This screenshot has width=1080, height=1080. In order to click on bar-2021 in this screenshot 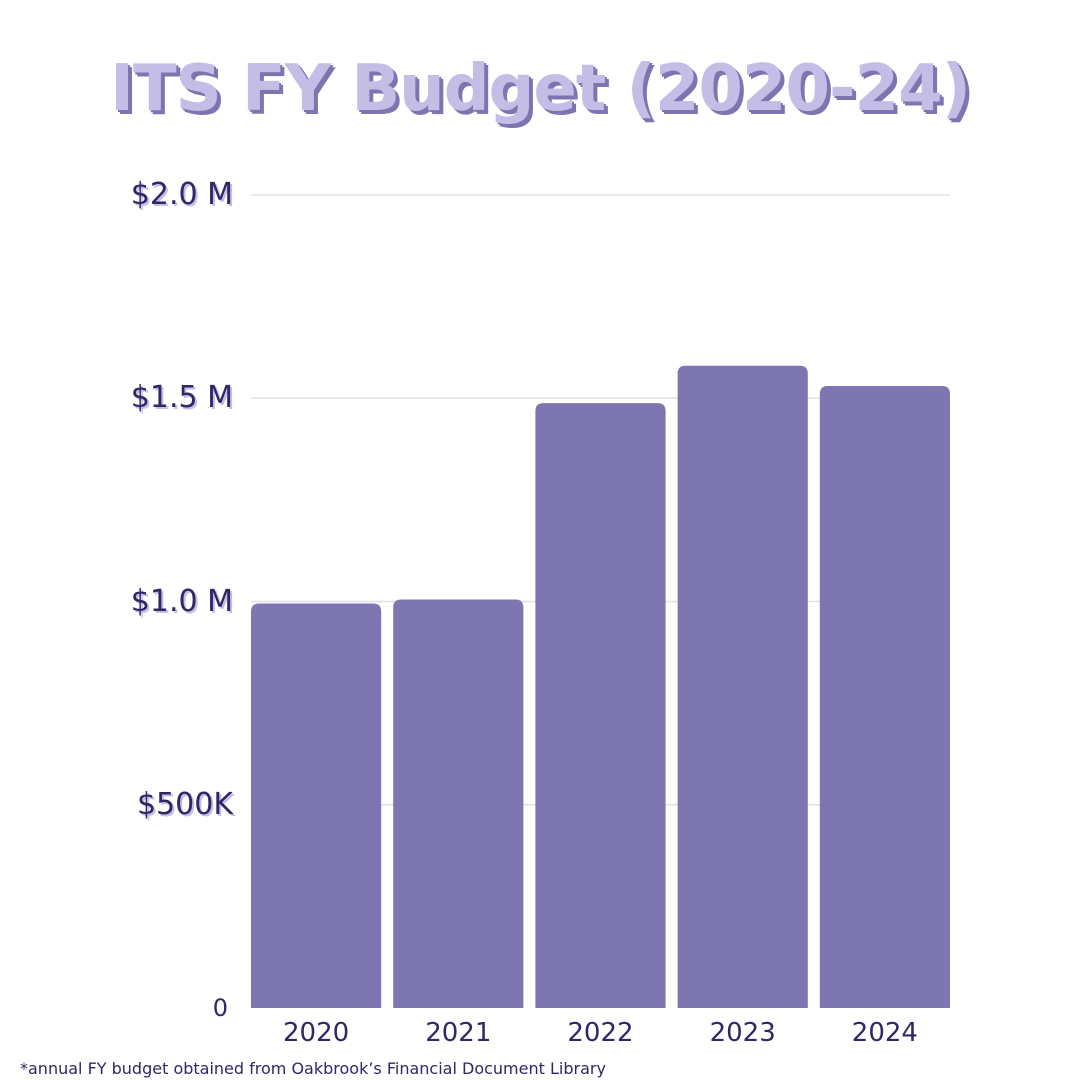, I will do `click(458, 803)`.